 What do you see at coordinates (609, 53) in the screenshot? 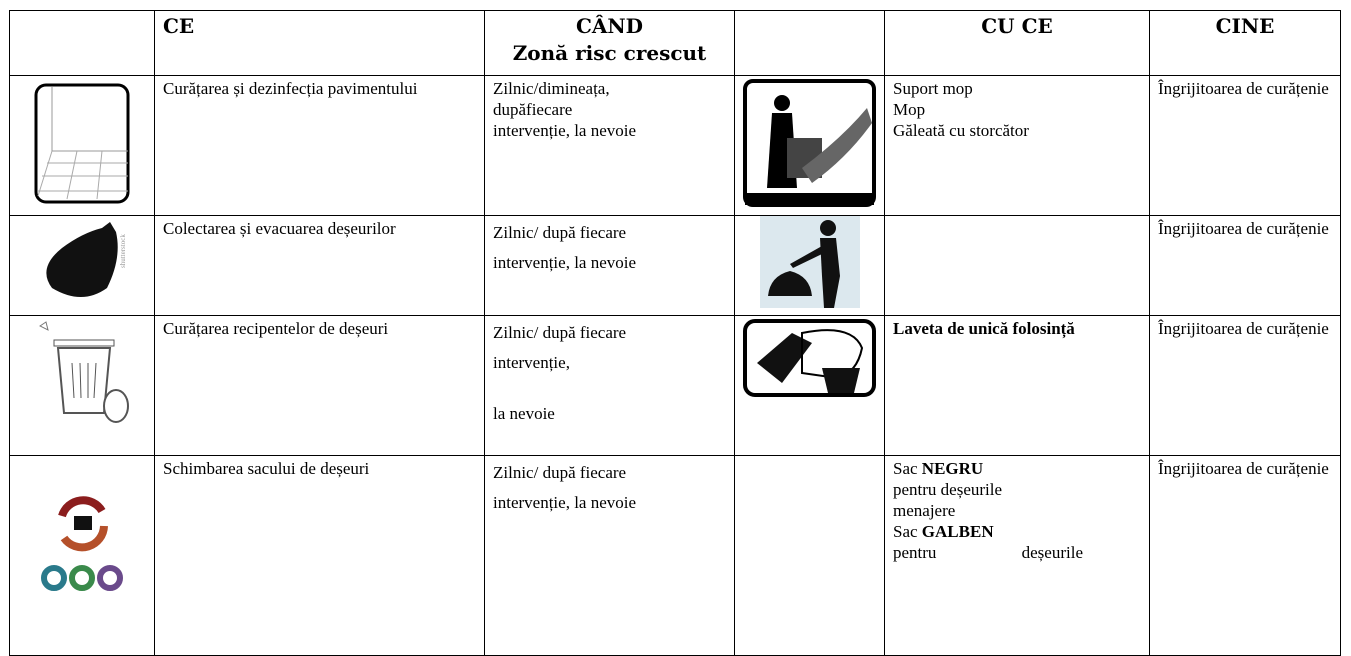
I see `header-cand-sub: Zonă risc crescut` at bounding box center [609, 53].